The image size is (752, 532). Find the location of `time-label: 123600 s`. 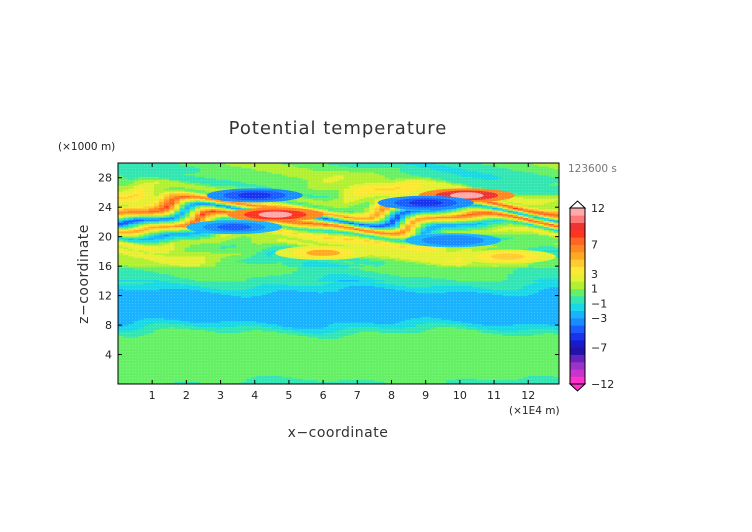

time-label: 123600 s is located at coordinates (592, 169).